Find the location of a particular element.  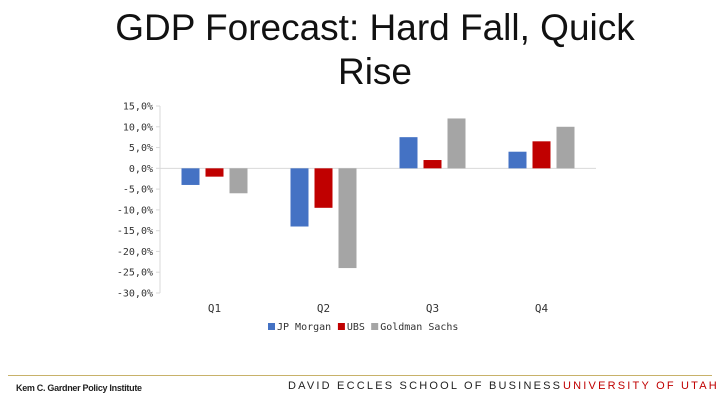

bar-q2-ubs is located at coordinates (323, 188).